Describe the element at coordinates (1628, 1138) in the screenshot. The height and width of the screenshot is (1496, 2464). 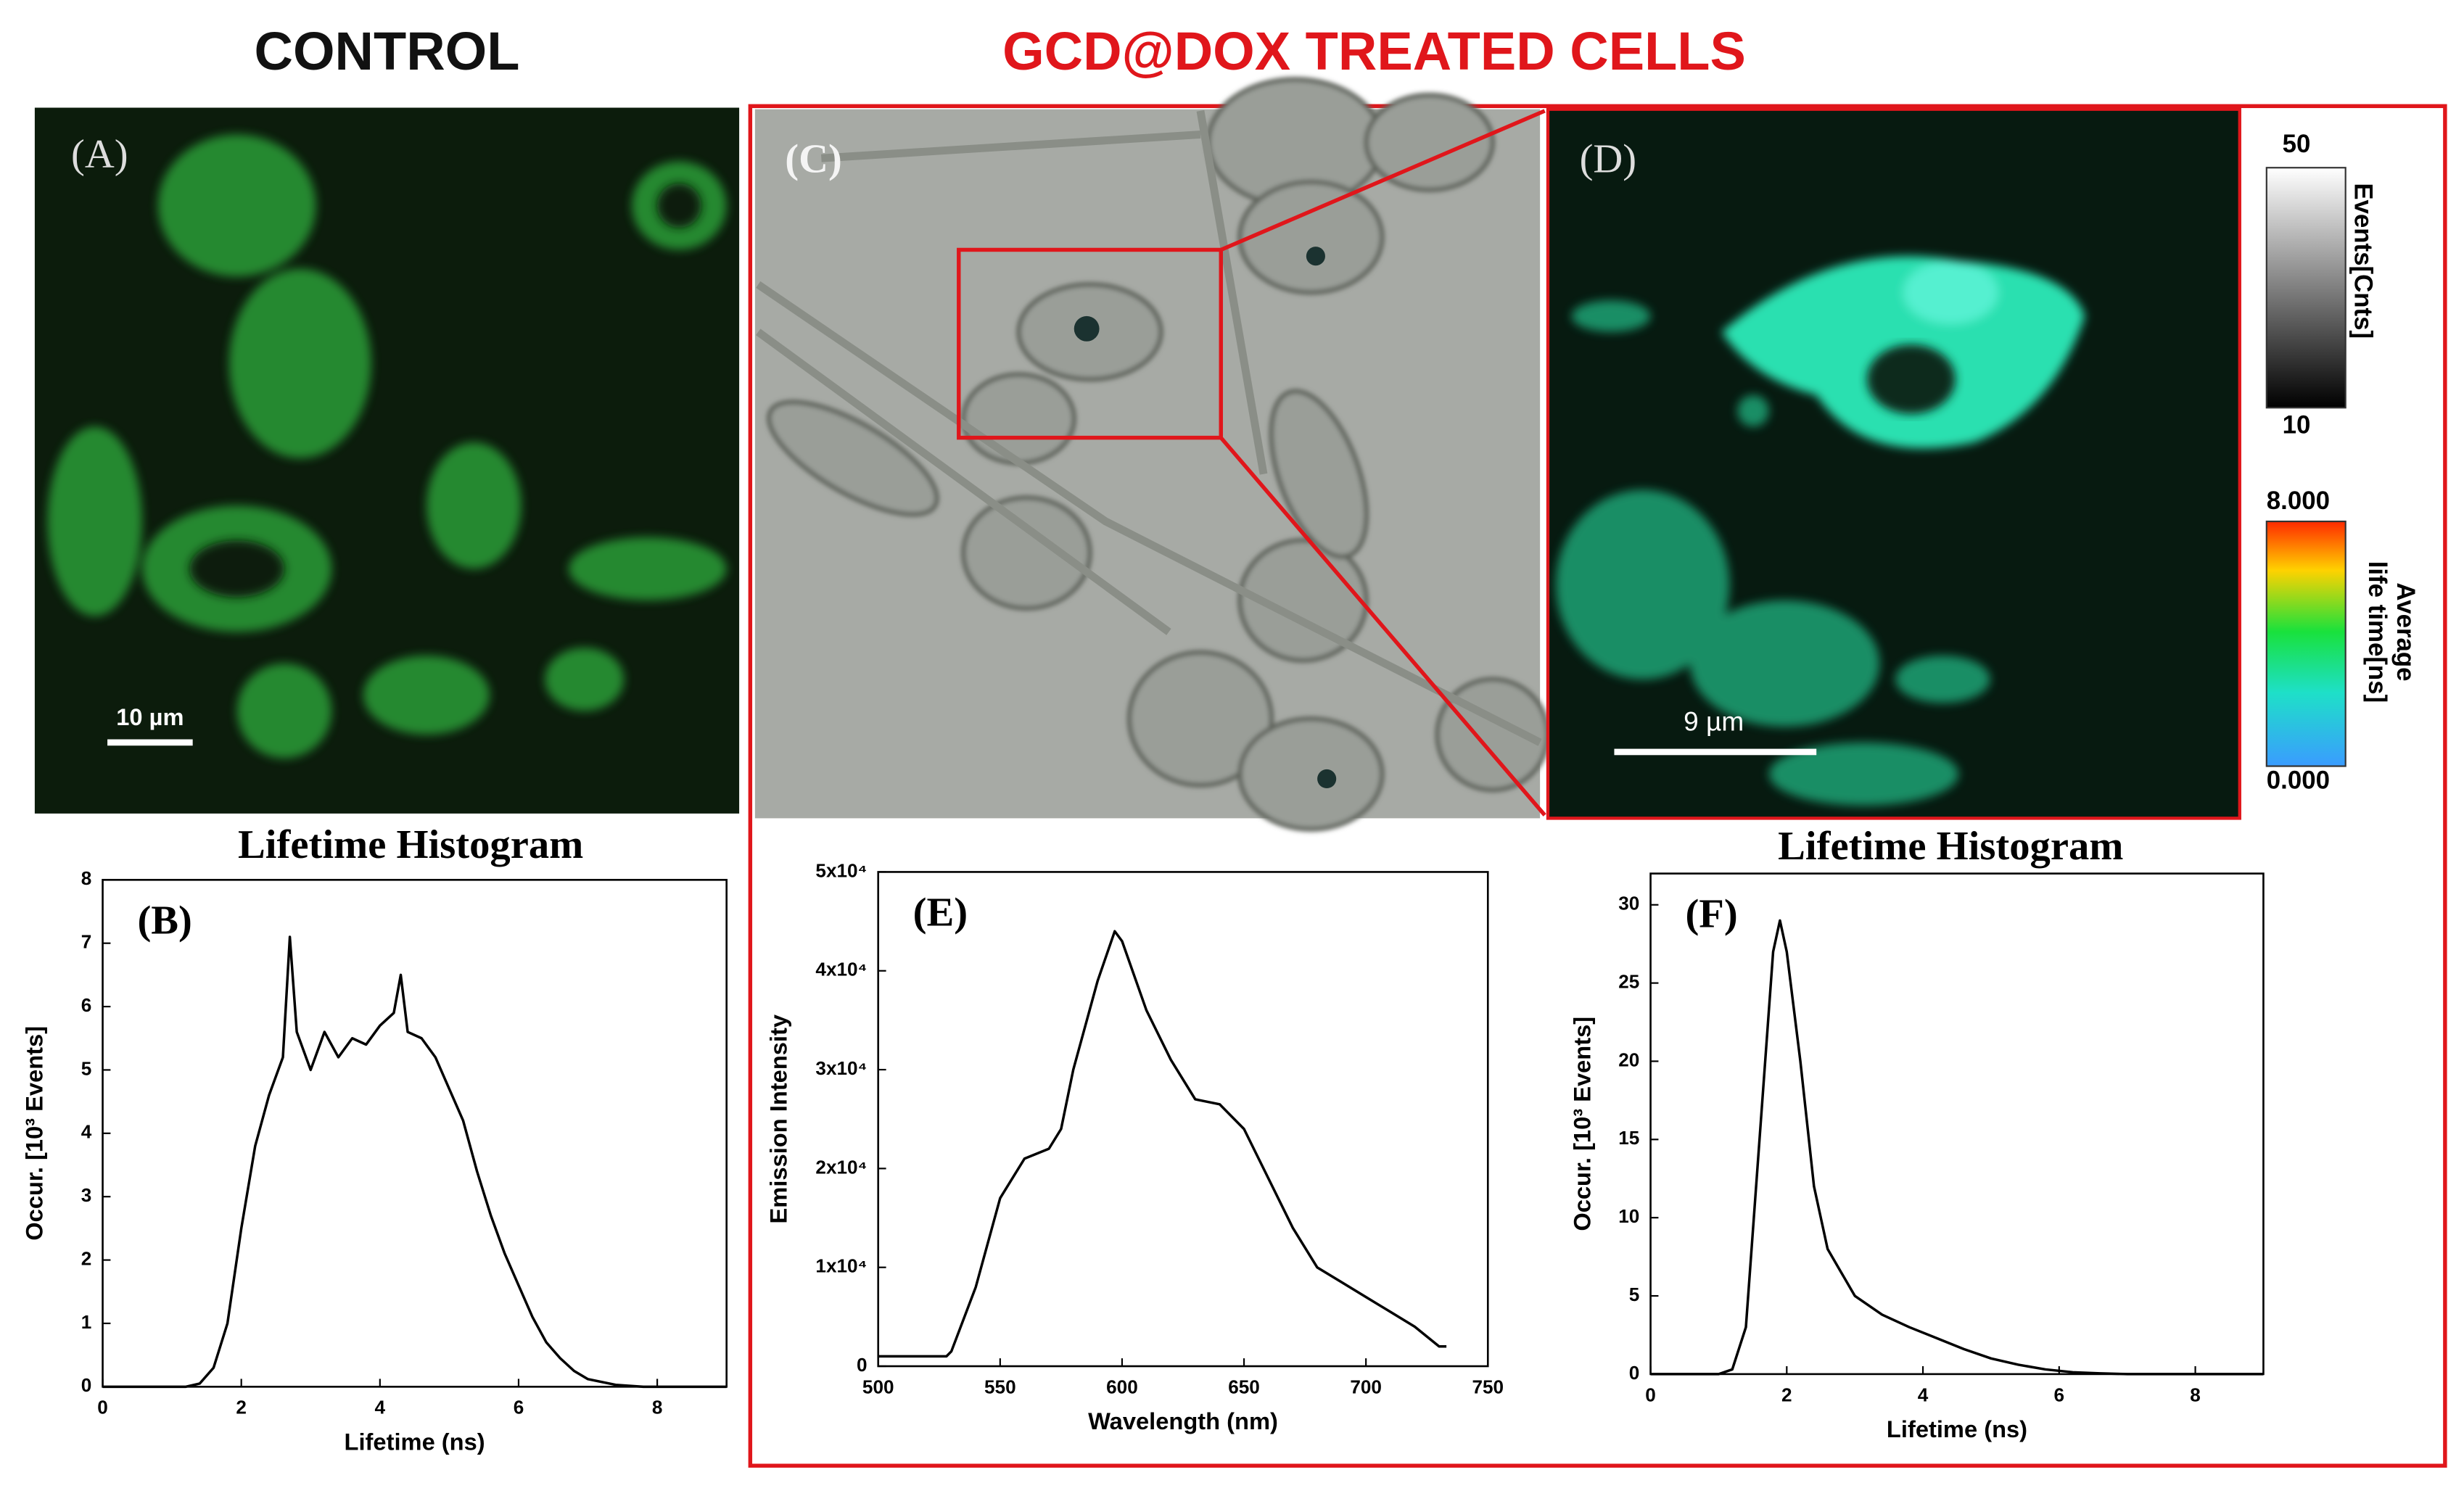
I see `y-tick-label: 15` at that location.